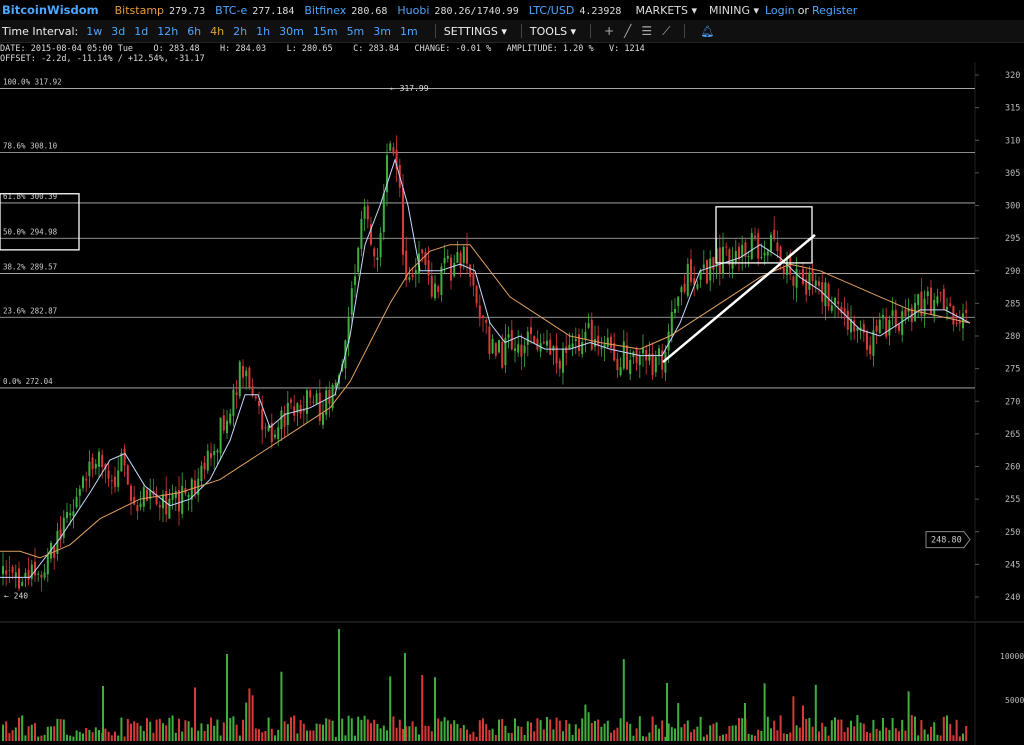 The height and width of the screenshot is (745, 1024). What do you see at coordinates (254, 10) in the screenshot?
I see `exchange-btce: BTC-e 277.184` at bounding box center [254, 10].